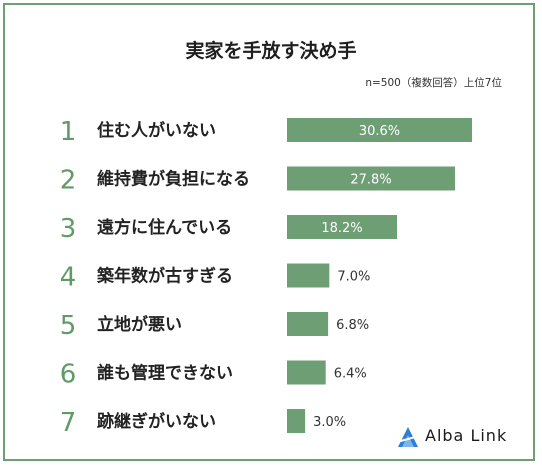  I want to click on rank-number: 5, so click(68, 326).